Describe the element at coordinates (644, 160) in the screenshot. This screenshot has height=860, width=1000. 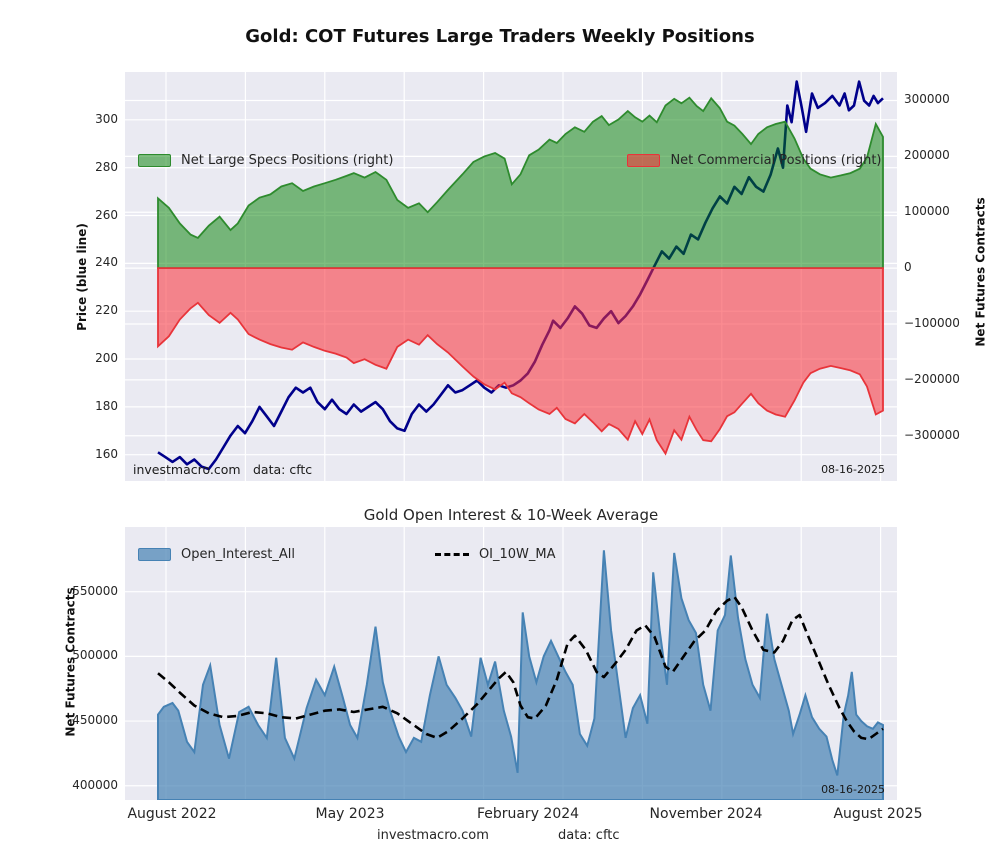
I see `red-area-swatch` at that location.